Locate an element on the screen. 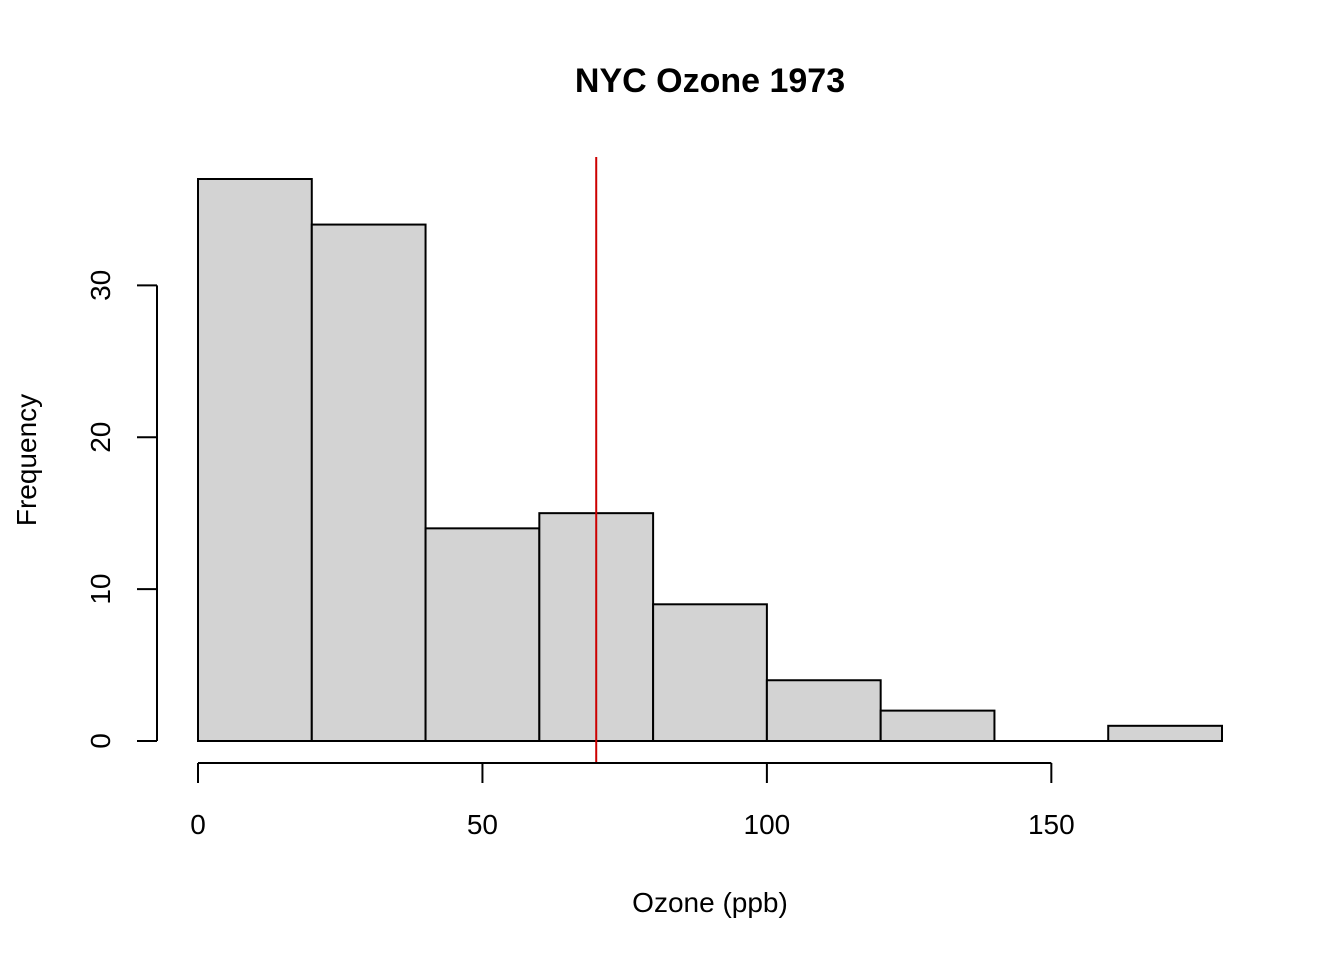 The width and height of the screenshot is (1344, 960). y-tick-label: 20 is located at coordinates (100, 437).